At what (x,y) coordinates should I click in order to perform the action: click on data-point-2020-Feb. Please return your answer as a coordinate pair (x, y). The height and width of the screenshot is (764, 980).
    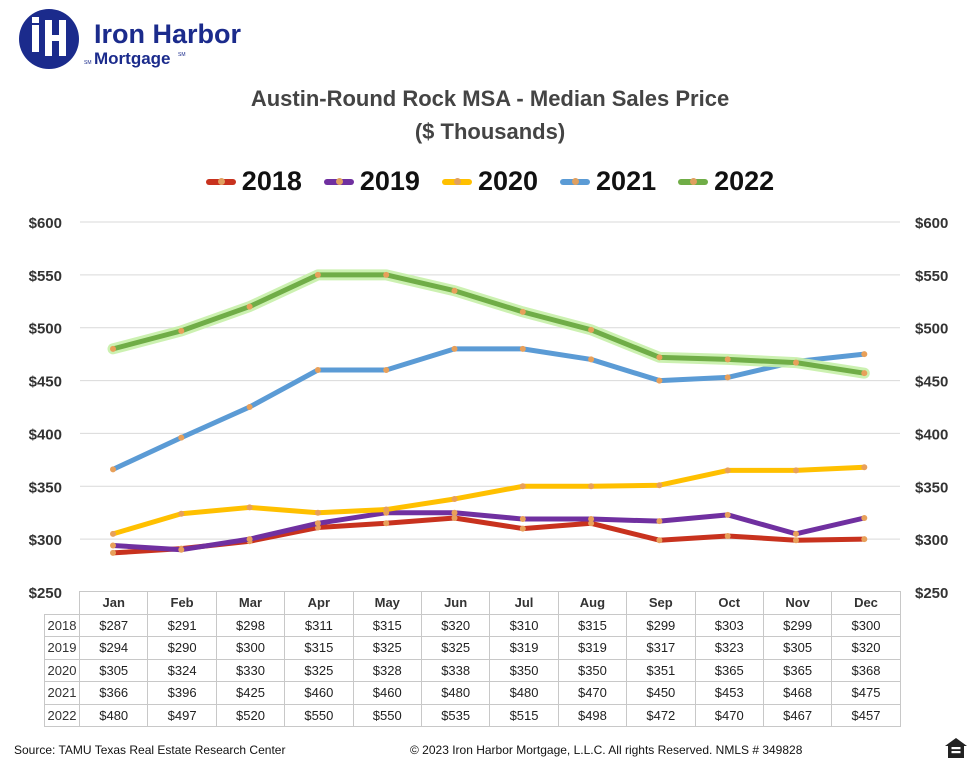
    Looking at the image, I should click on (181, 513).